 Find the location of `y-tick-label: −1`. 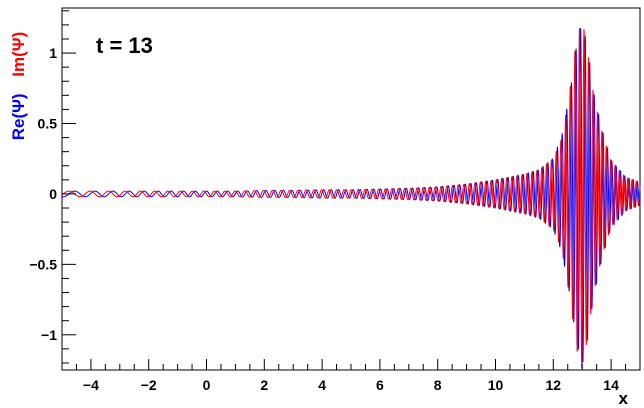

y-tick-label: −1 is located at coordinates (49, 335).